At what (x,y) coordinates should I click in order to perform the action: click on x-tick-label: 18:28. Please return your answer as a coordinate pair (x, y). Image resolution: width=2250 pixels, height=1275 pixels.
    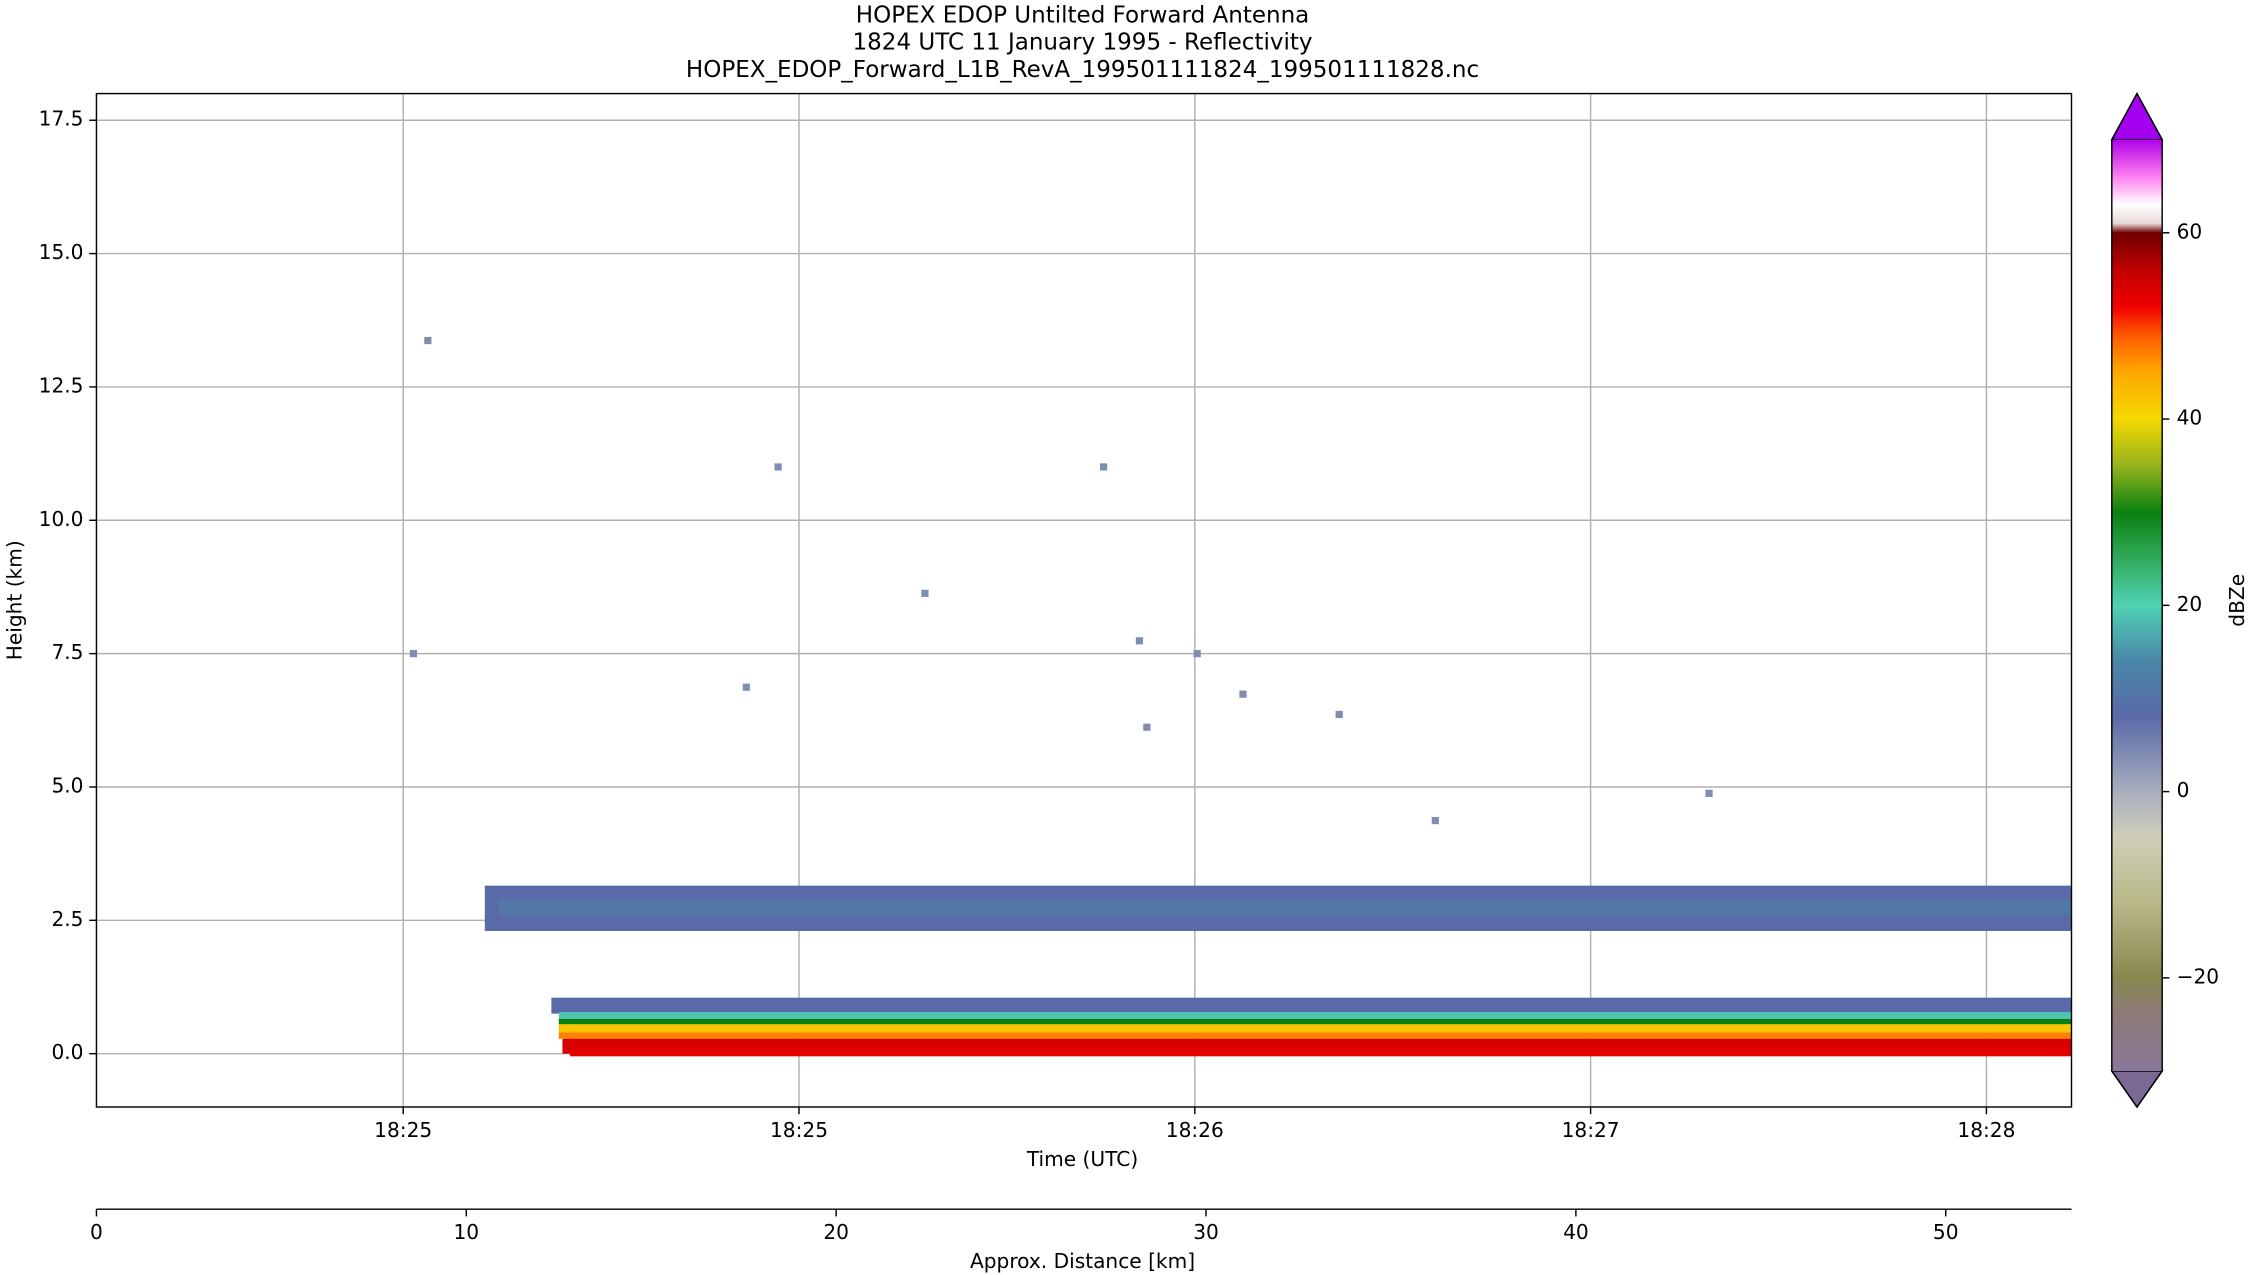
    Looking at the image, I should click on (1986, 1130).